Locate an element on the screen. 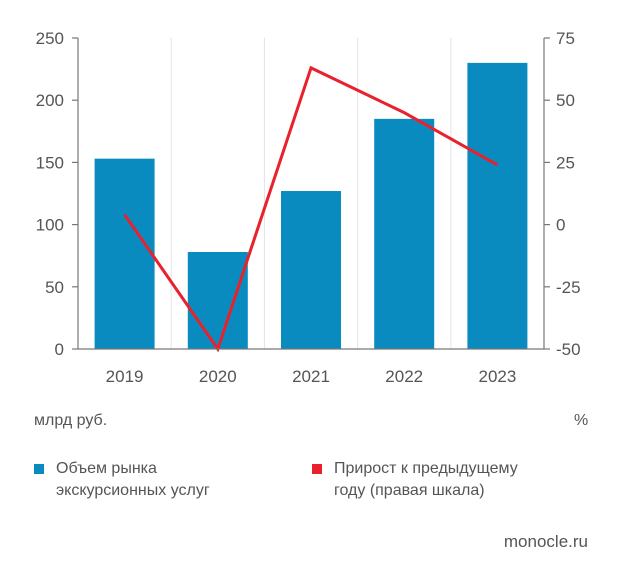  right-tick-label: 75 is located at coordinates (565, 38).